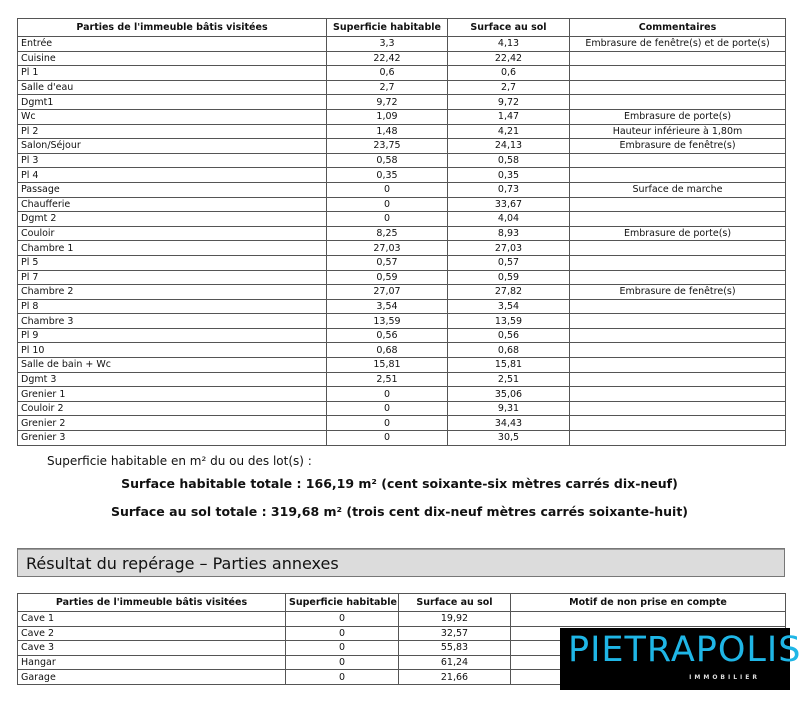 This screenshot has height=703, width=799. Describe the element at coordinates (172, 350) in the screenshot. I see `cell-part: Pl 10` at that location.